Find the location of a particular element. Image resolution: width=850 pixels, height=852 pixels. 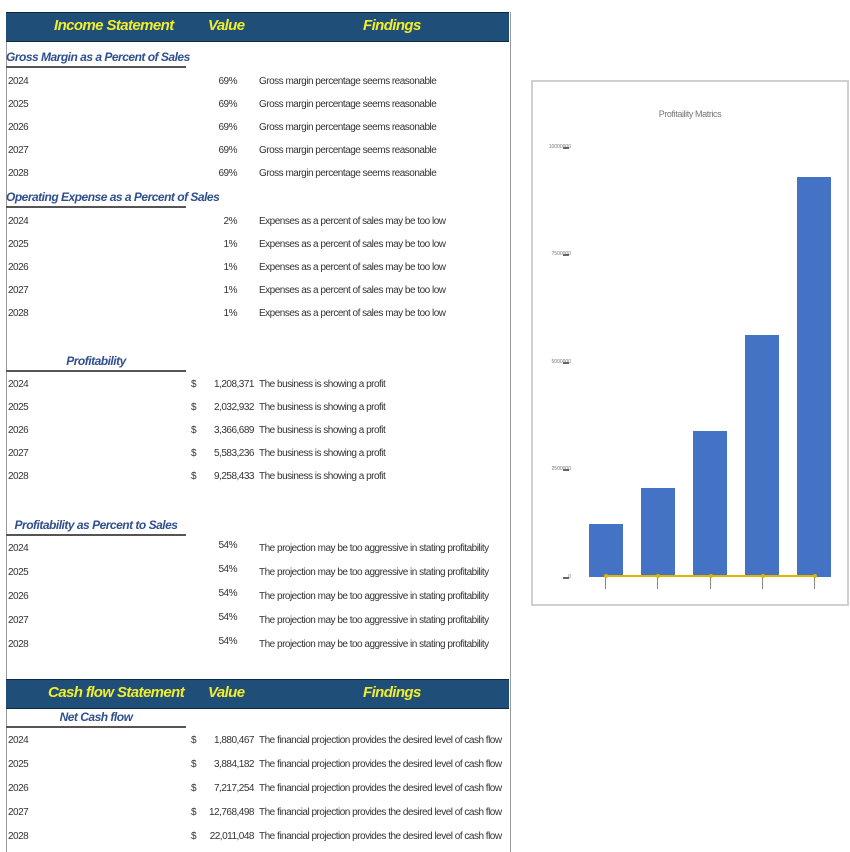

value-cell: 1,208,371 is located at coordinates (234, 384).